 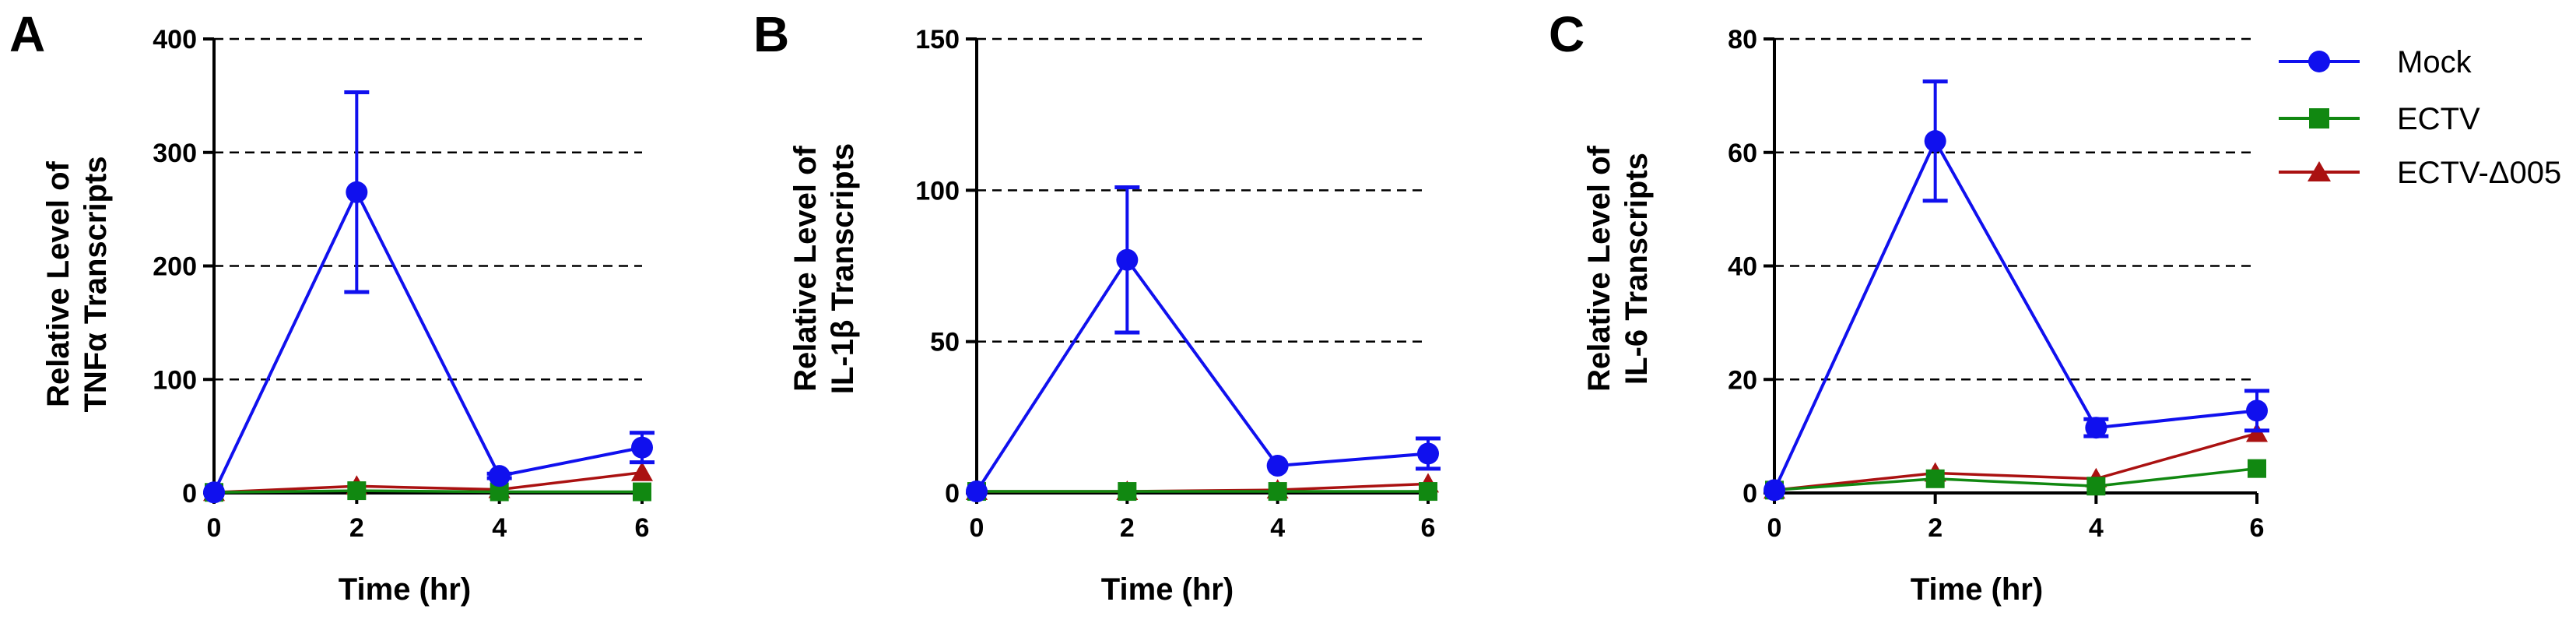 I want to click on panel-a-ylabel-line2: TNFα Transcripts, so click(x=96, y=284).